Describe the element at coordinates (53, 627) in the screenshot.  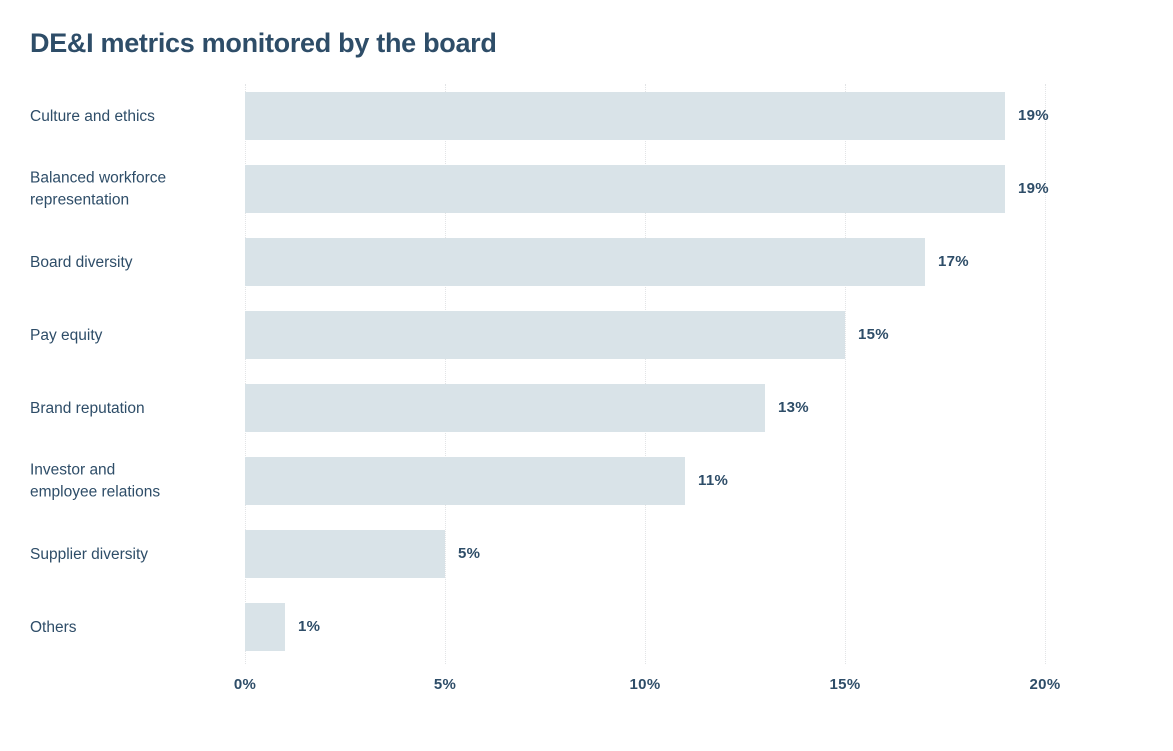
I see `category-label: Others` at that location.